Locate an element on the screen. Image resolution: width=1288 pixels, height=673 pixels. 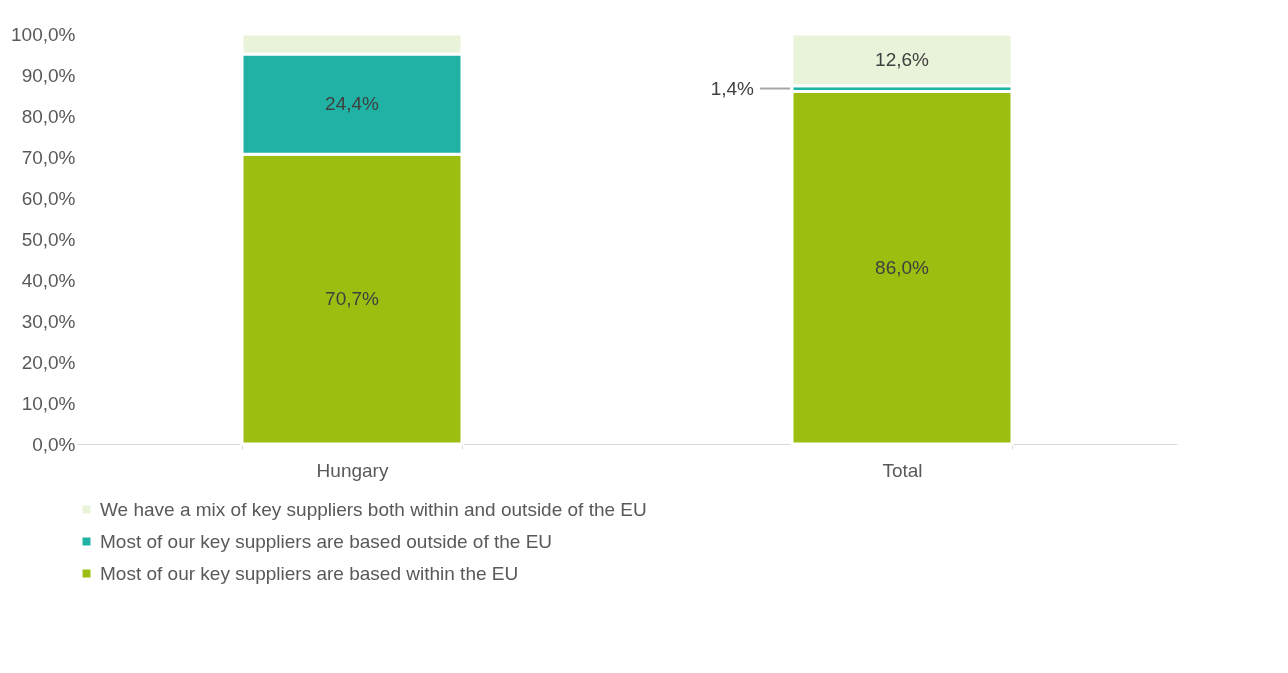
y-tick-label: 0,0% is located at coordinates (54, 444).